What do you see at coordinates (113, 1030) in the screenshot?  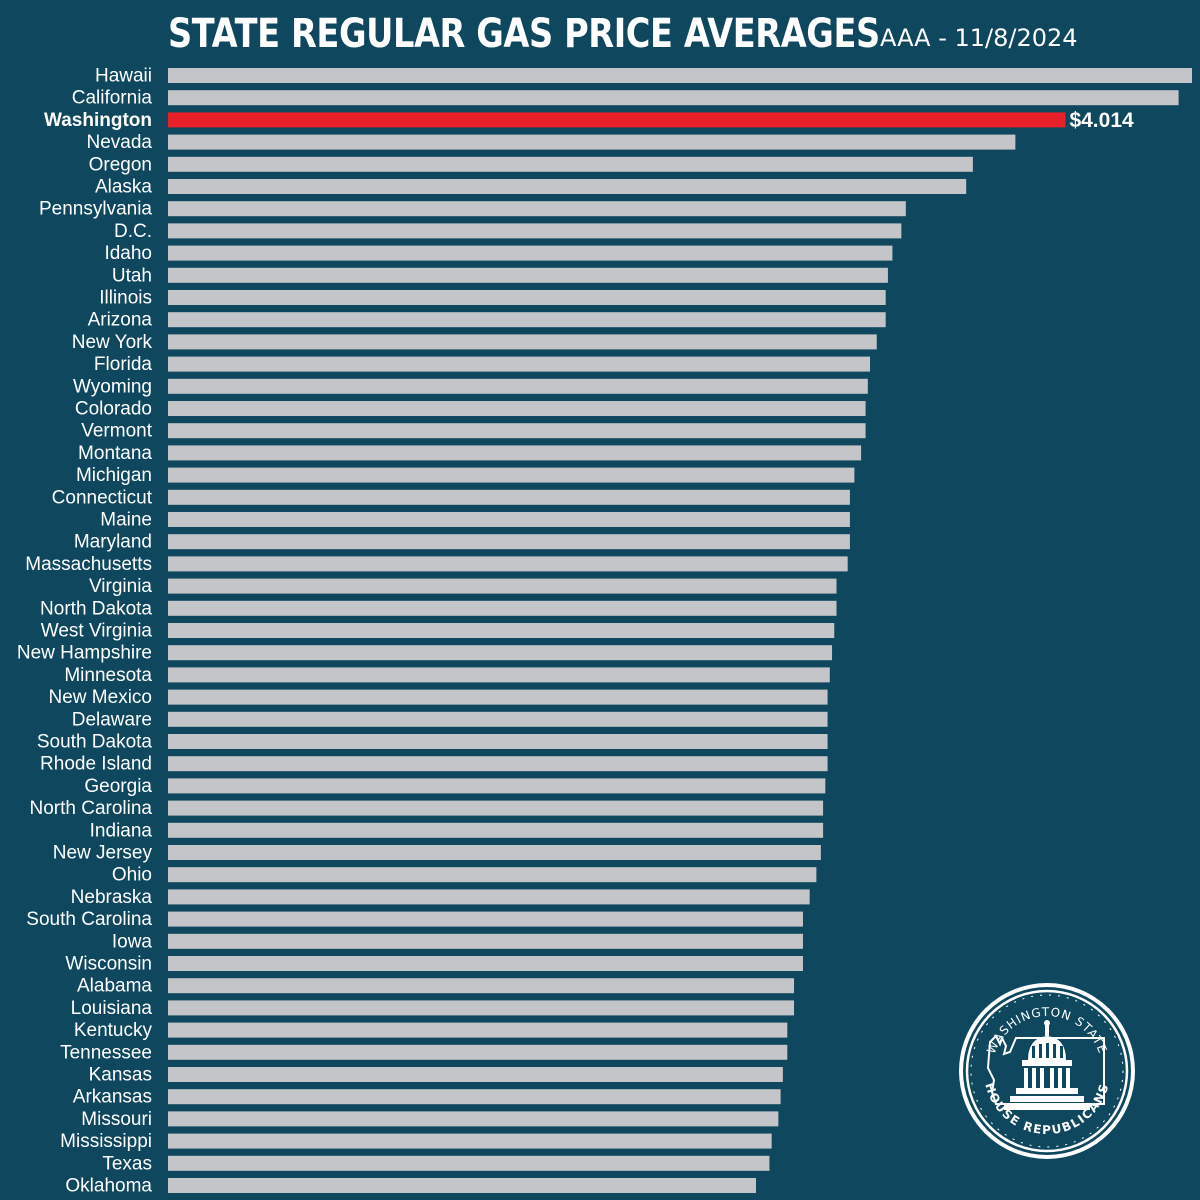 I see `category-label: Kentucky` at bounding box center [113, 1030].